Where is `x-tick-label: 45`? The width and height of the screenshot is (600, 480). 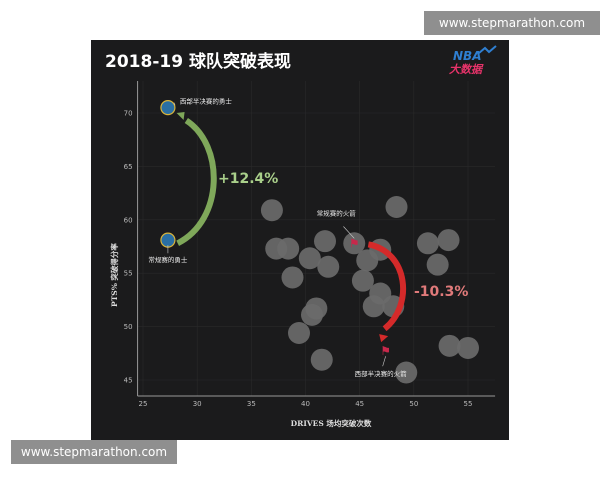
x-tick-label: 45 is located at coordinates (359, 404).